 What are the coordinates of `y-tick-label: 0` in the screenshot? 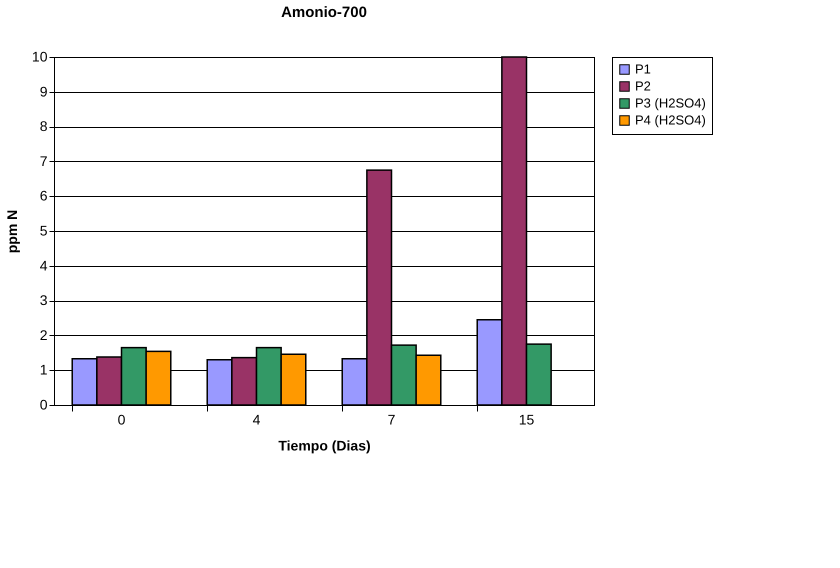 It's located at (44, 404).